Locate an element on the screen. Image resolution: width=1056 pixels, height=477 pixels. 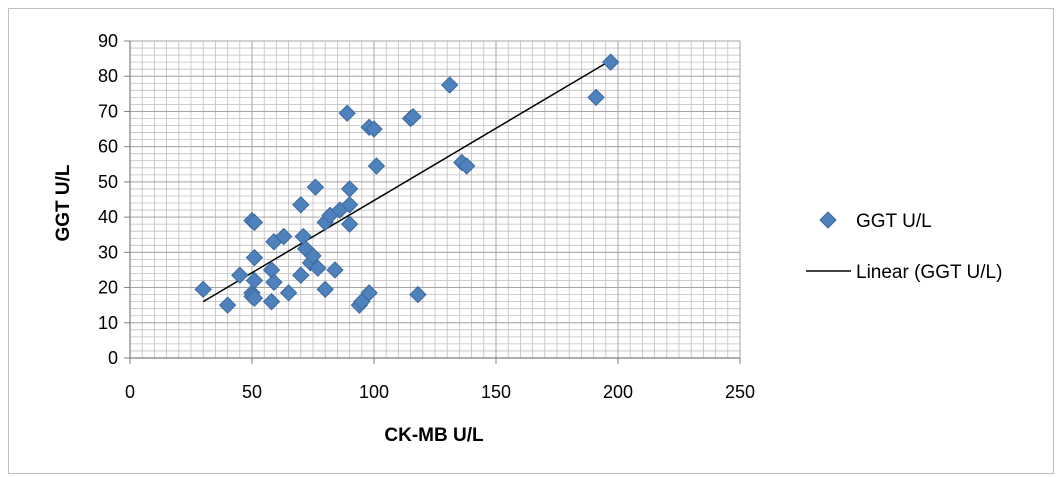
legend-label-trendline: Linear (GGT U/L) is located at coordinates (929, 272).